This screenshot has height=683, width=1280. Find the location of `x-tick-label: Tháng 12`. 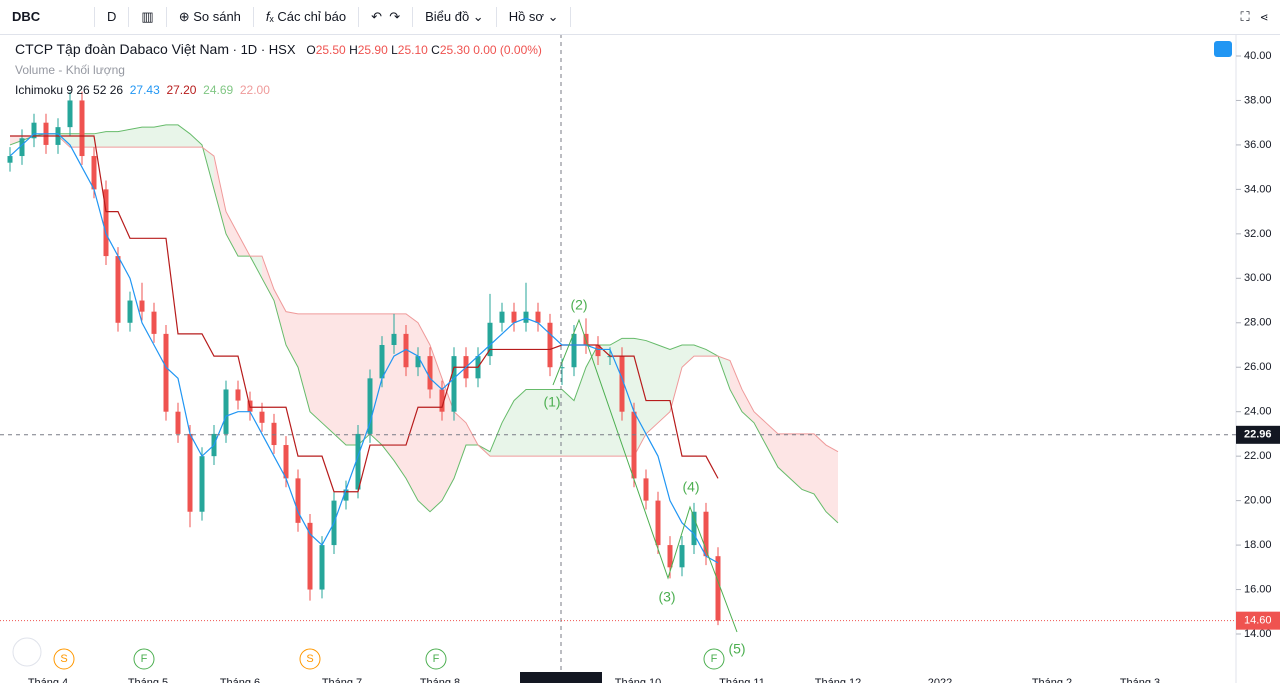

x-tick-label: Tháng 12 is located at coordinates (838, 680).